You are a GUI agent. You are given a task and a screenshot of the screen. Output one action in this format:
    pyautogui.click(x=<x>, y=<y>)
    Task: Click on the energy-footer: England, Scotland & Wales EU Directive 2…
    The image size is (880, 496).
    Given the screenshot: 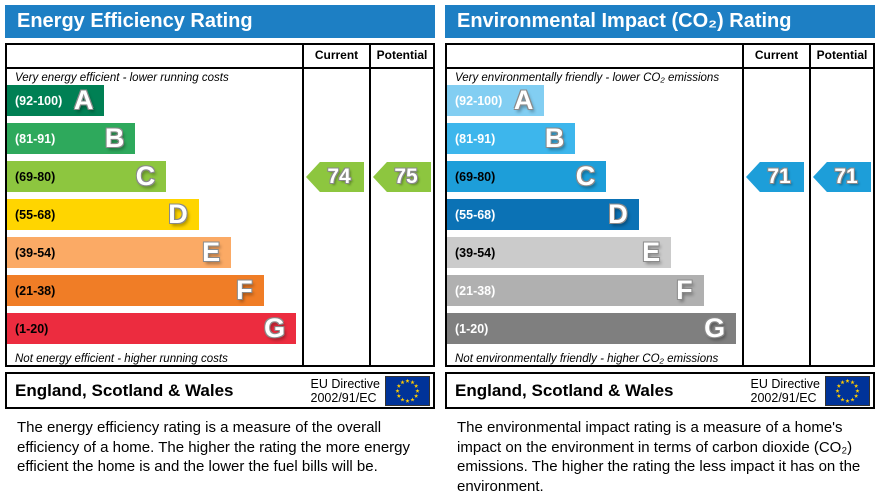 What is the action you would take?
    pyautogui.click(x=220, y=390)
    